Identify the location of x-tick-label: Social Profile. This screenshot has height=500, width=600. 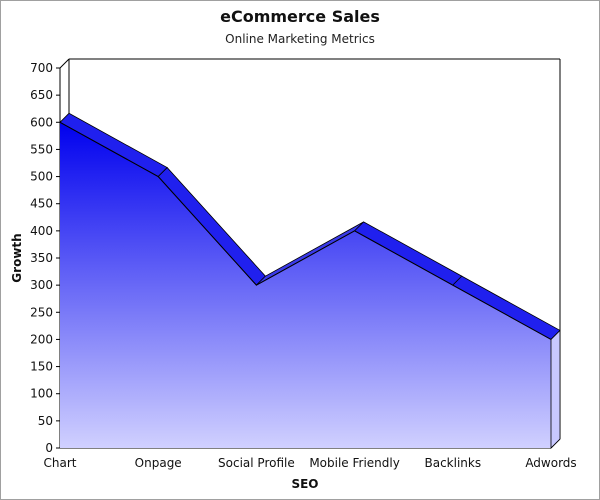
(256, 463).